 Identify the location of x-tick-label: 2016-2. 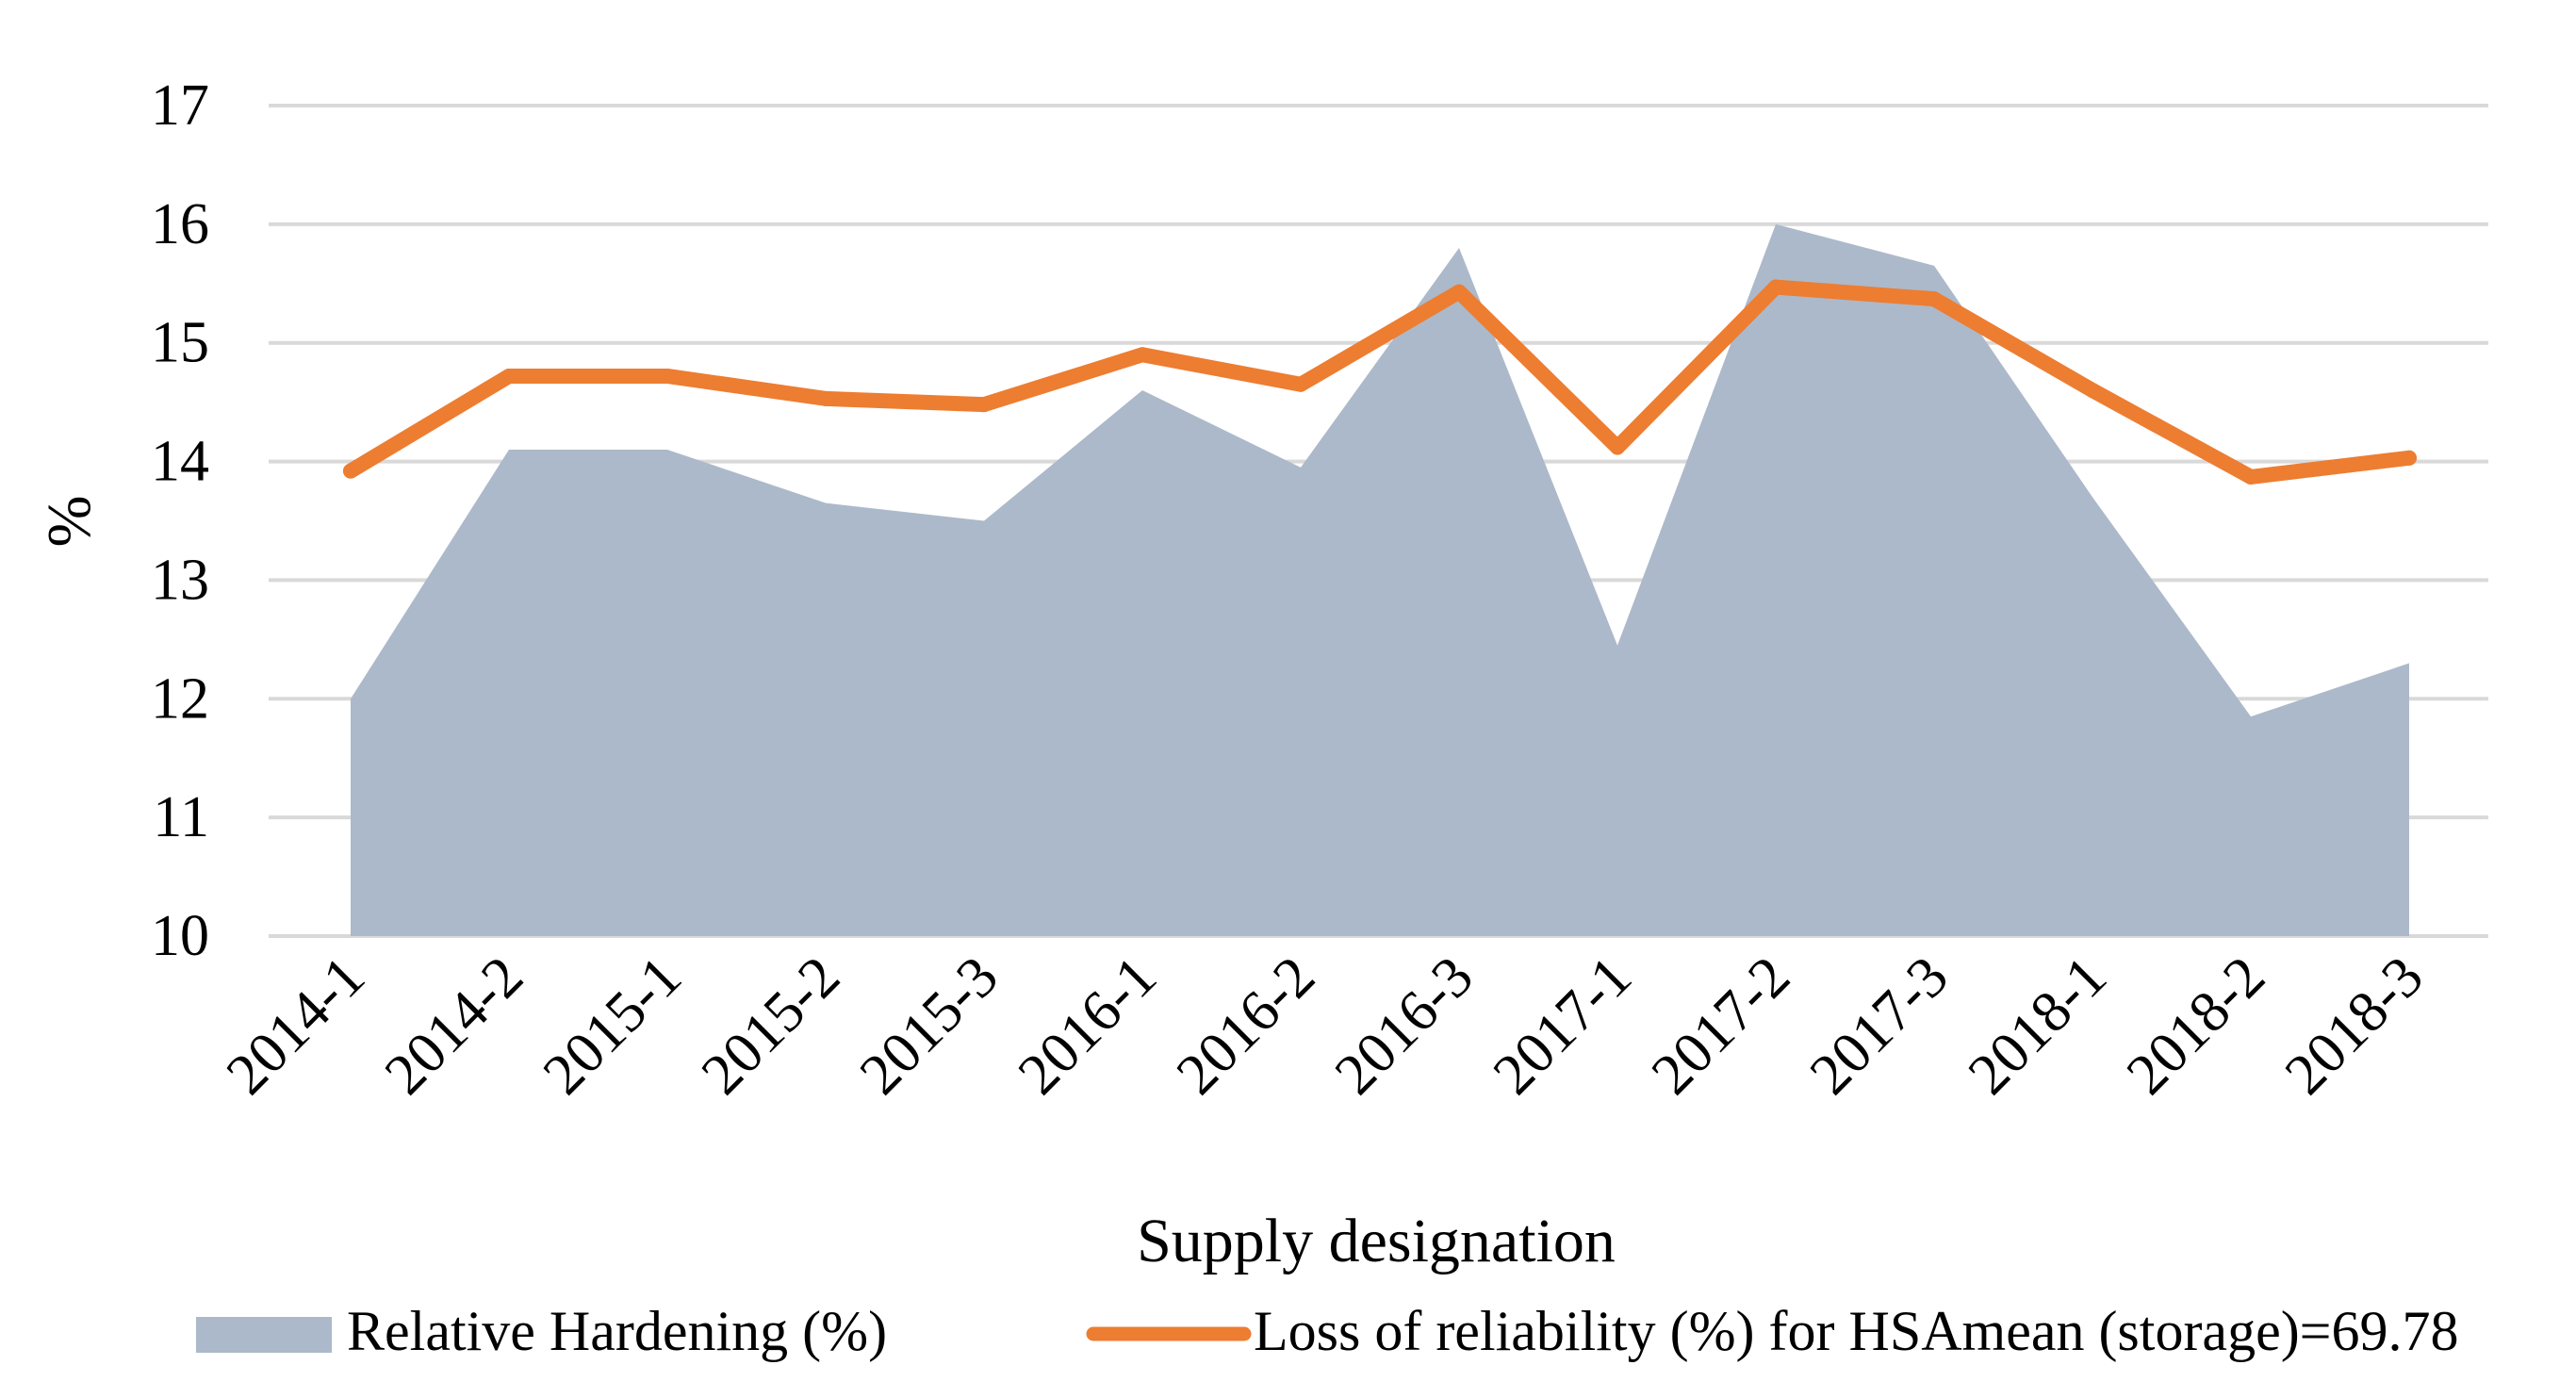
(1246, 1026).